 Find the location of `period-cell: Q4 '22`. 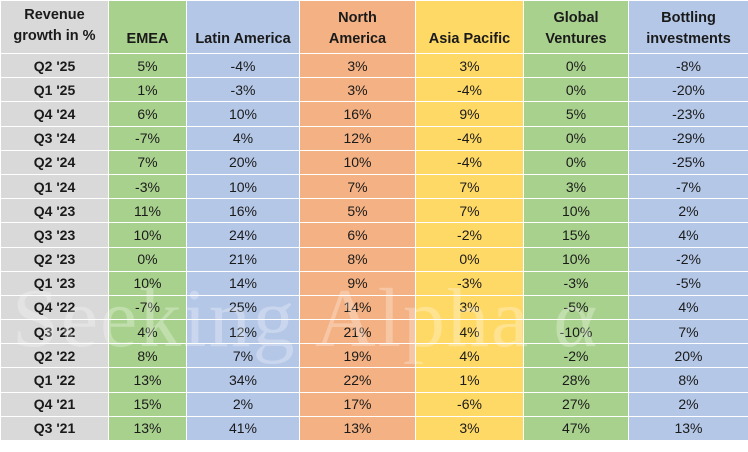

period-cell: Q4 '22 is located at coordinates (54, 307).